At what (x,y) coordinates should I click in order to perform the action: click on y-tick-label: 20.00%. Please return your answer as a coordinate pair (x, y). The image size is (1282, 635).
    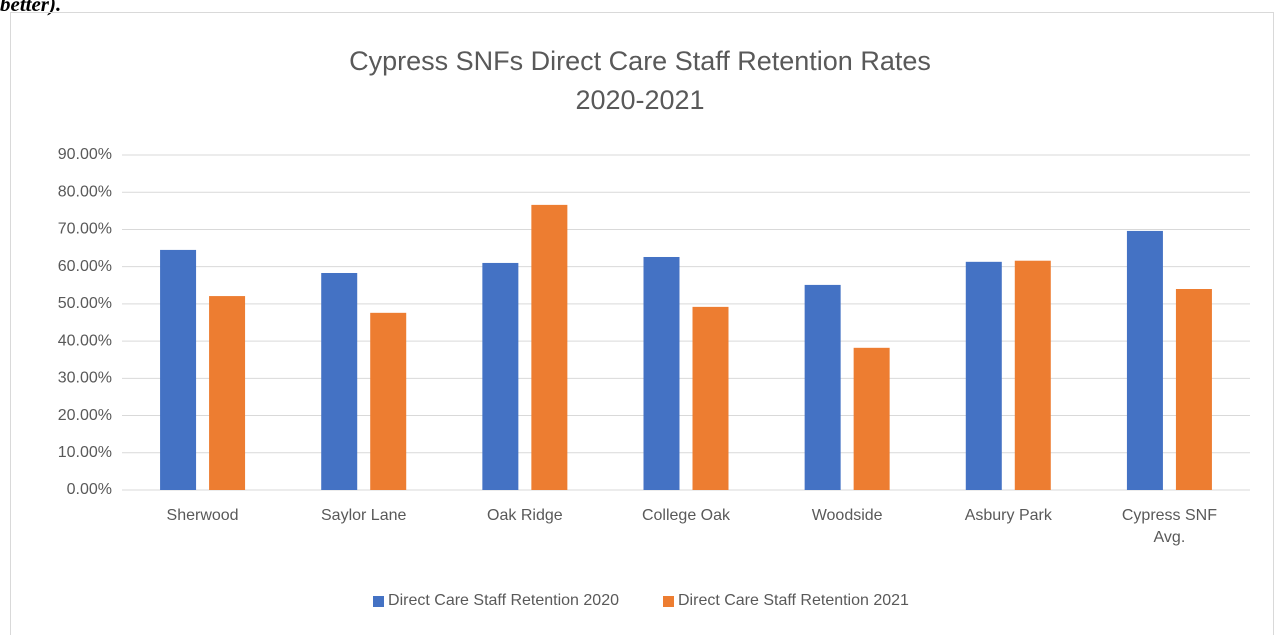
    Looking at the image, I should click on (85, 415).